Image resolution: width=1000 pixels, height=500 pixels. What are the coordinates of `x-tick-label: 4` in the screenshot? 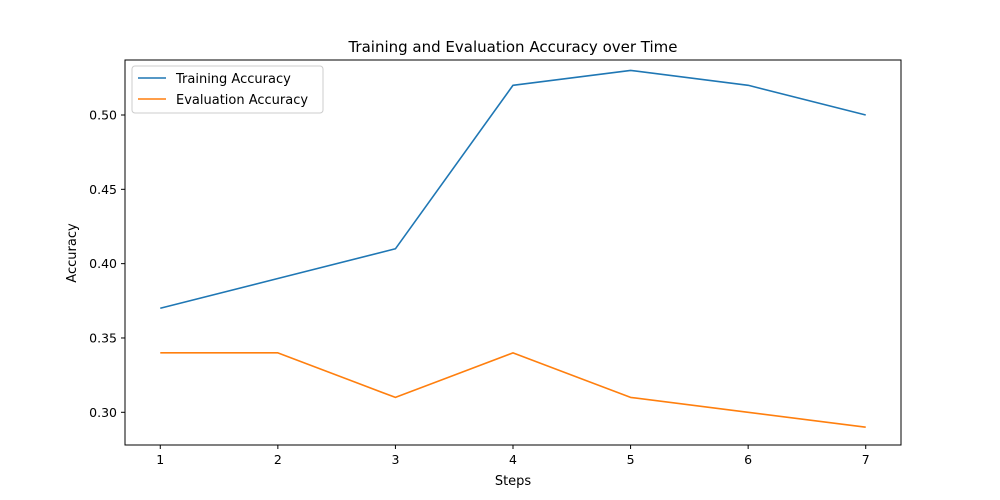 It's located at (513, 459).